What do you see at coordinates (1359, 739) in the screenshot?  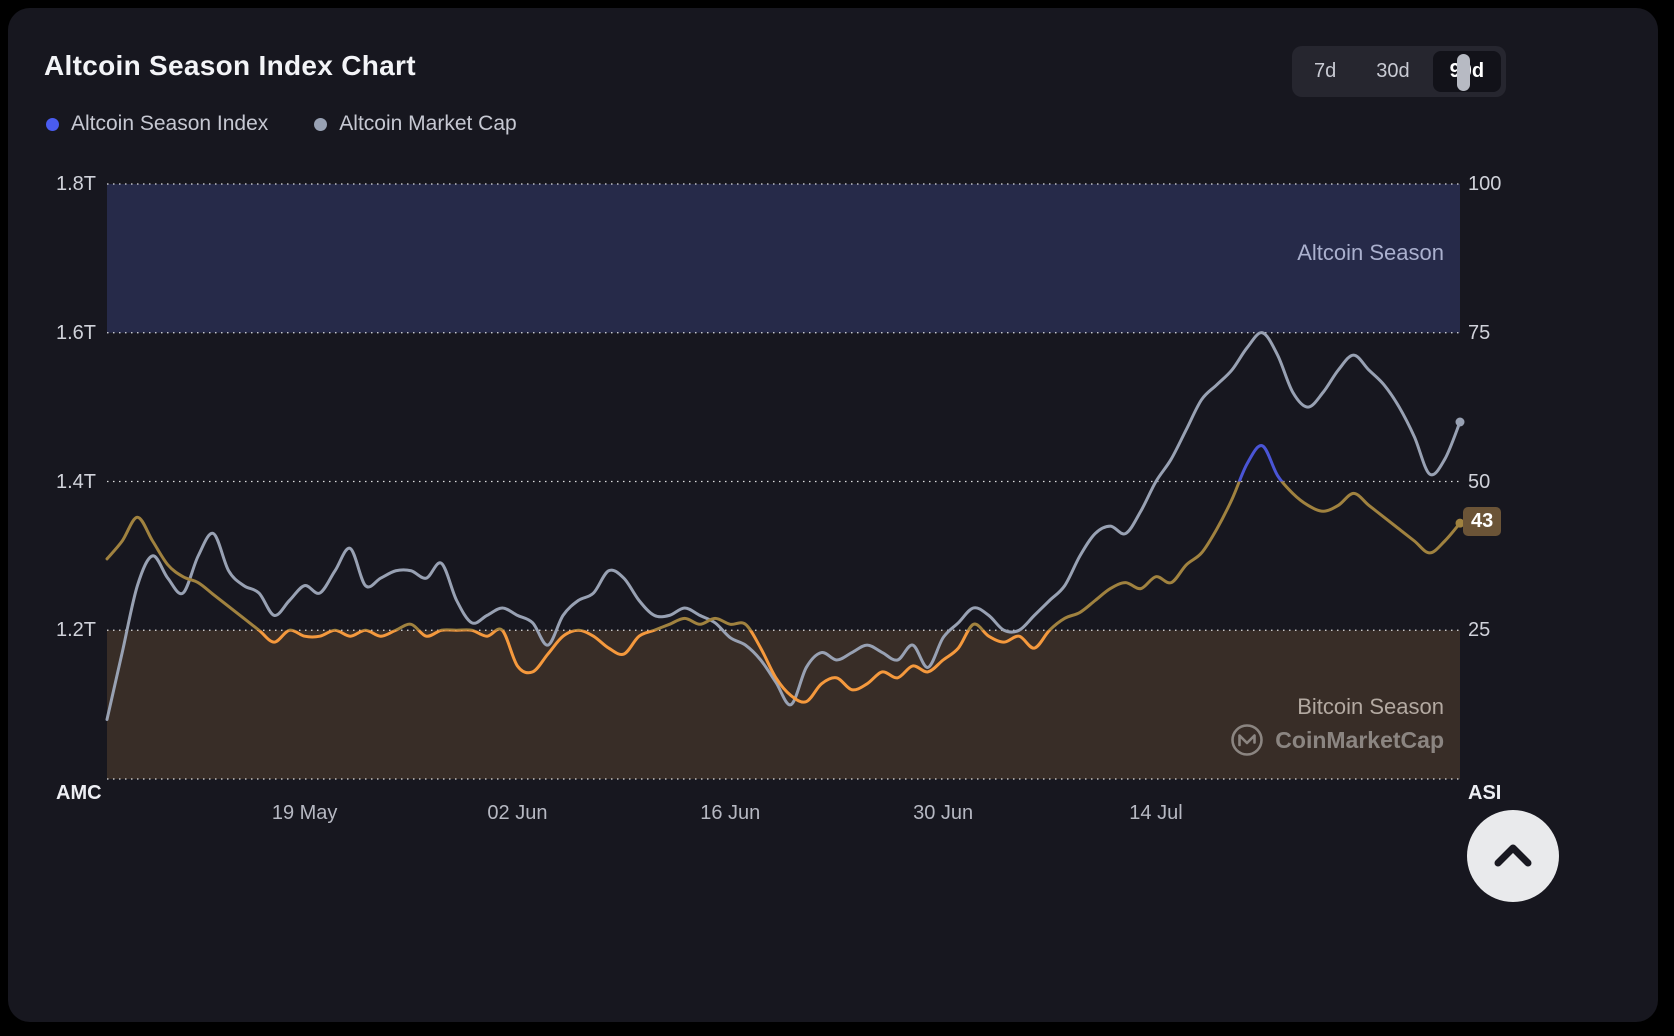 I see `watermark-text: CoinMarketCap` at bounding box center [1359, 739].